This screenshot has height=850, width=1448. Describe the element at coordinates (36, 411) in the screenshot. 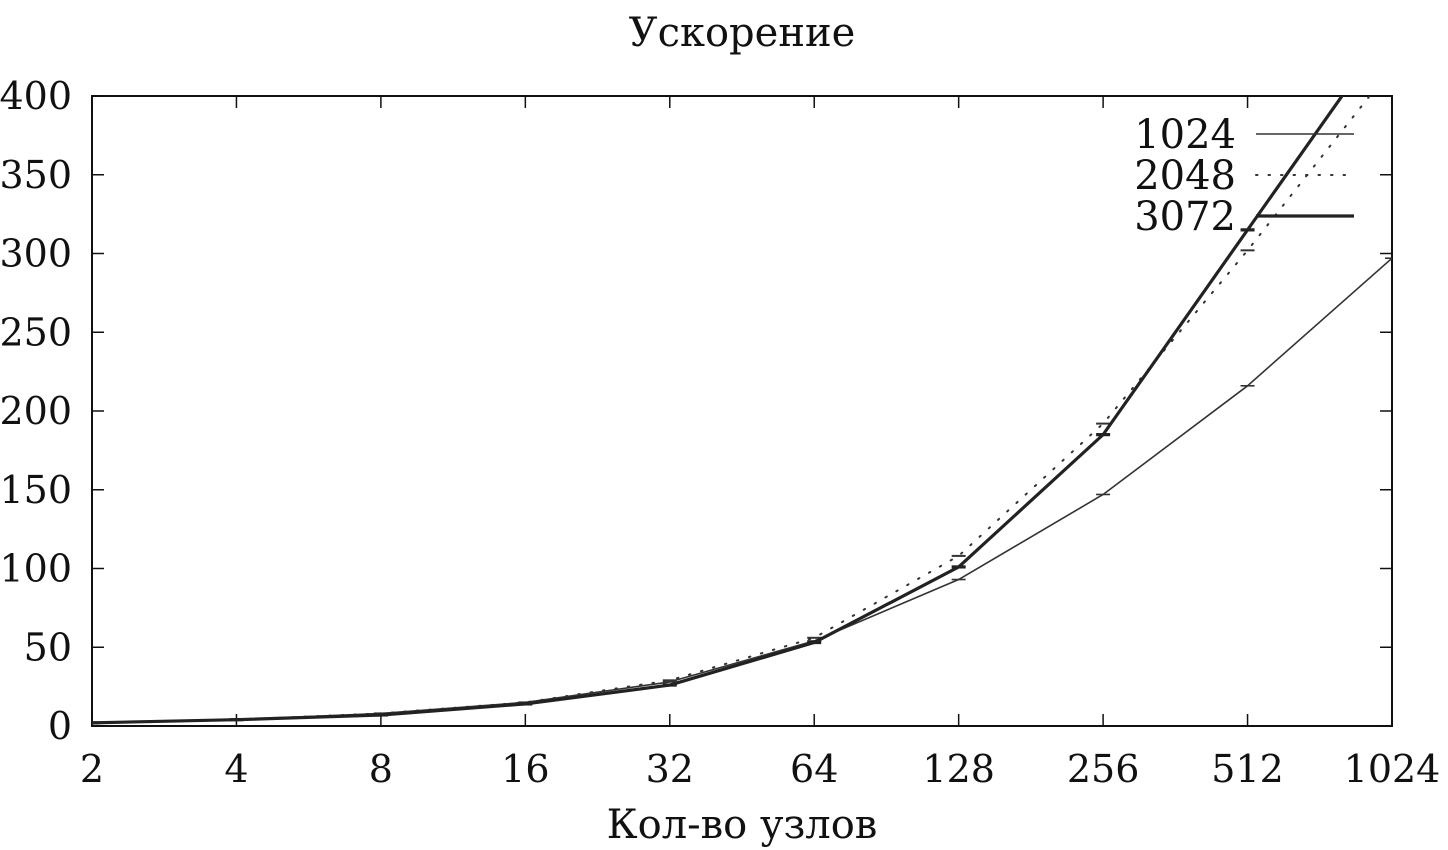

I see `y-tick-label: 200` at that location.